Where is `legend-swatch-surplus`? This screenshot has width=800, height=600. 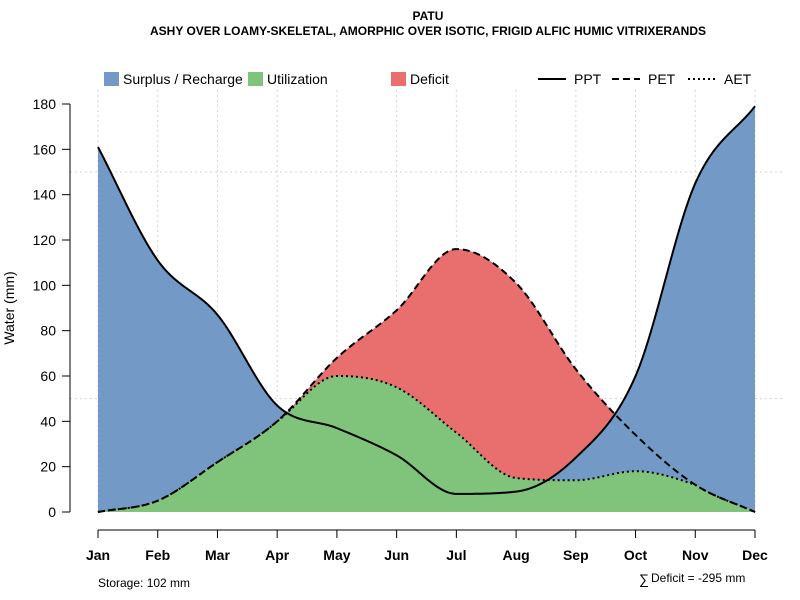
legend-swatch-surplus is located at coordinates (111, 79).